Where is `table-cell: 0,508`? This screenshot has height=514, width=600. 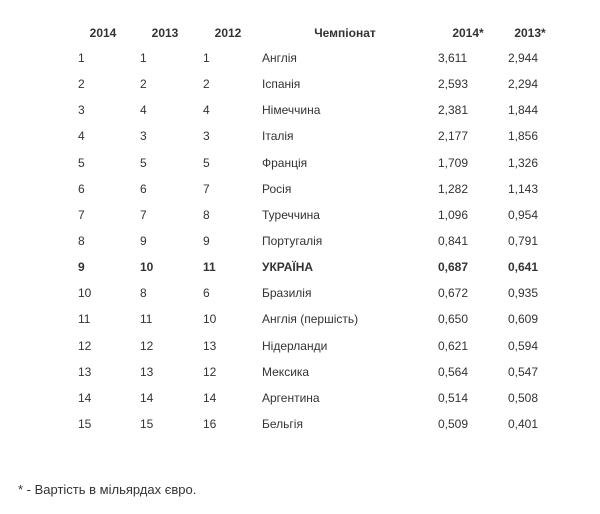 table-cell: 0,508 is located at coordinates (523, 397).